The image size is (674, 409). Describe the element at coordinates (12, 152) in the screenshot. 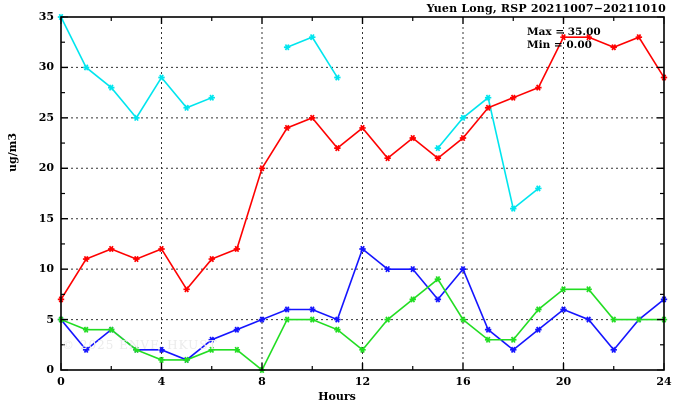

I see `y-axis-label: ug/m3` at that location.